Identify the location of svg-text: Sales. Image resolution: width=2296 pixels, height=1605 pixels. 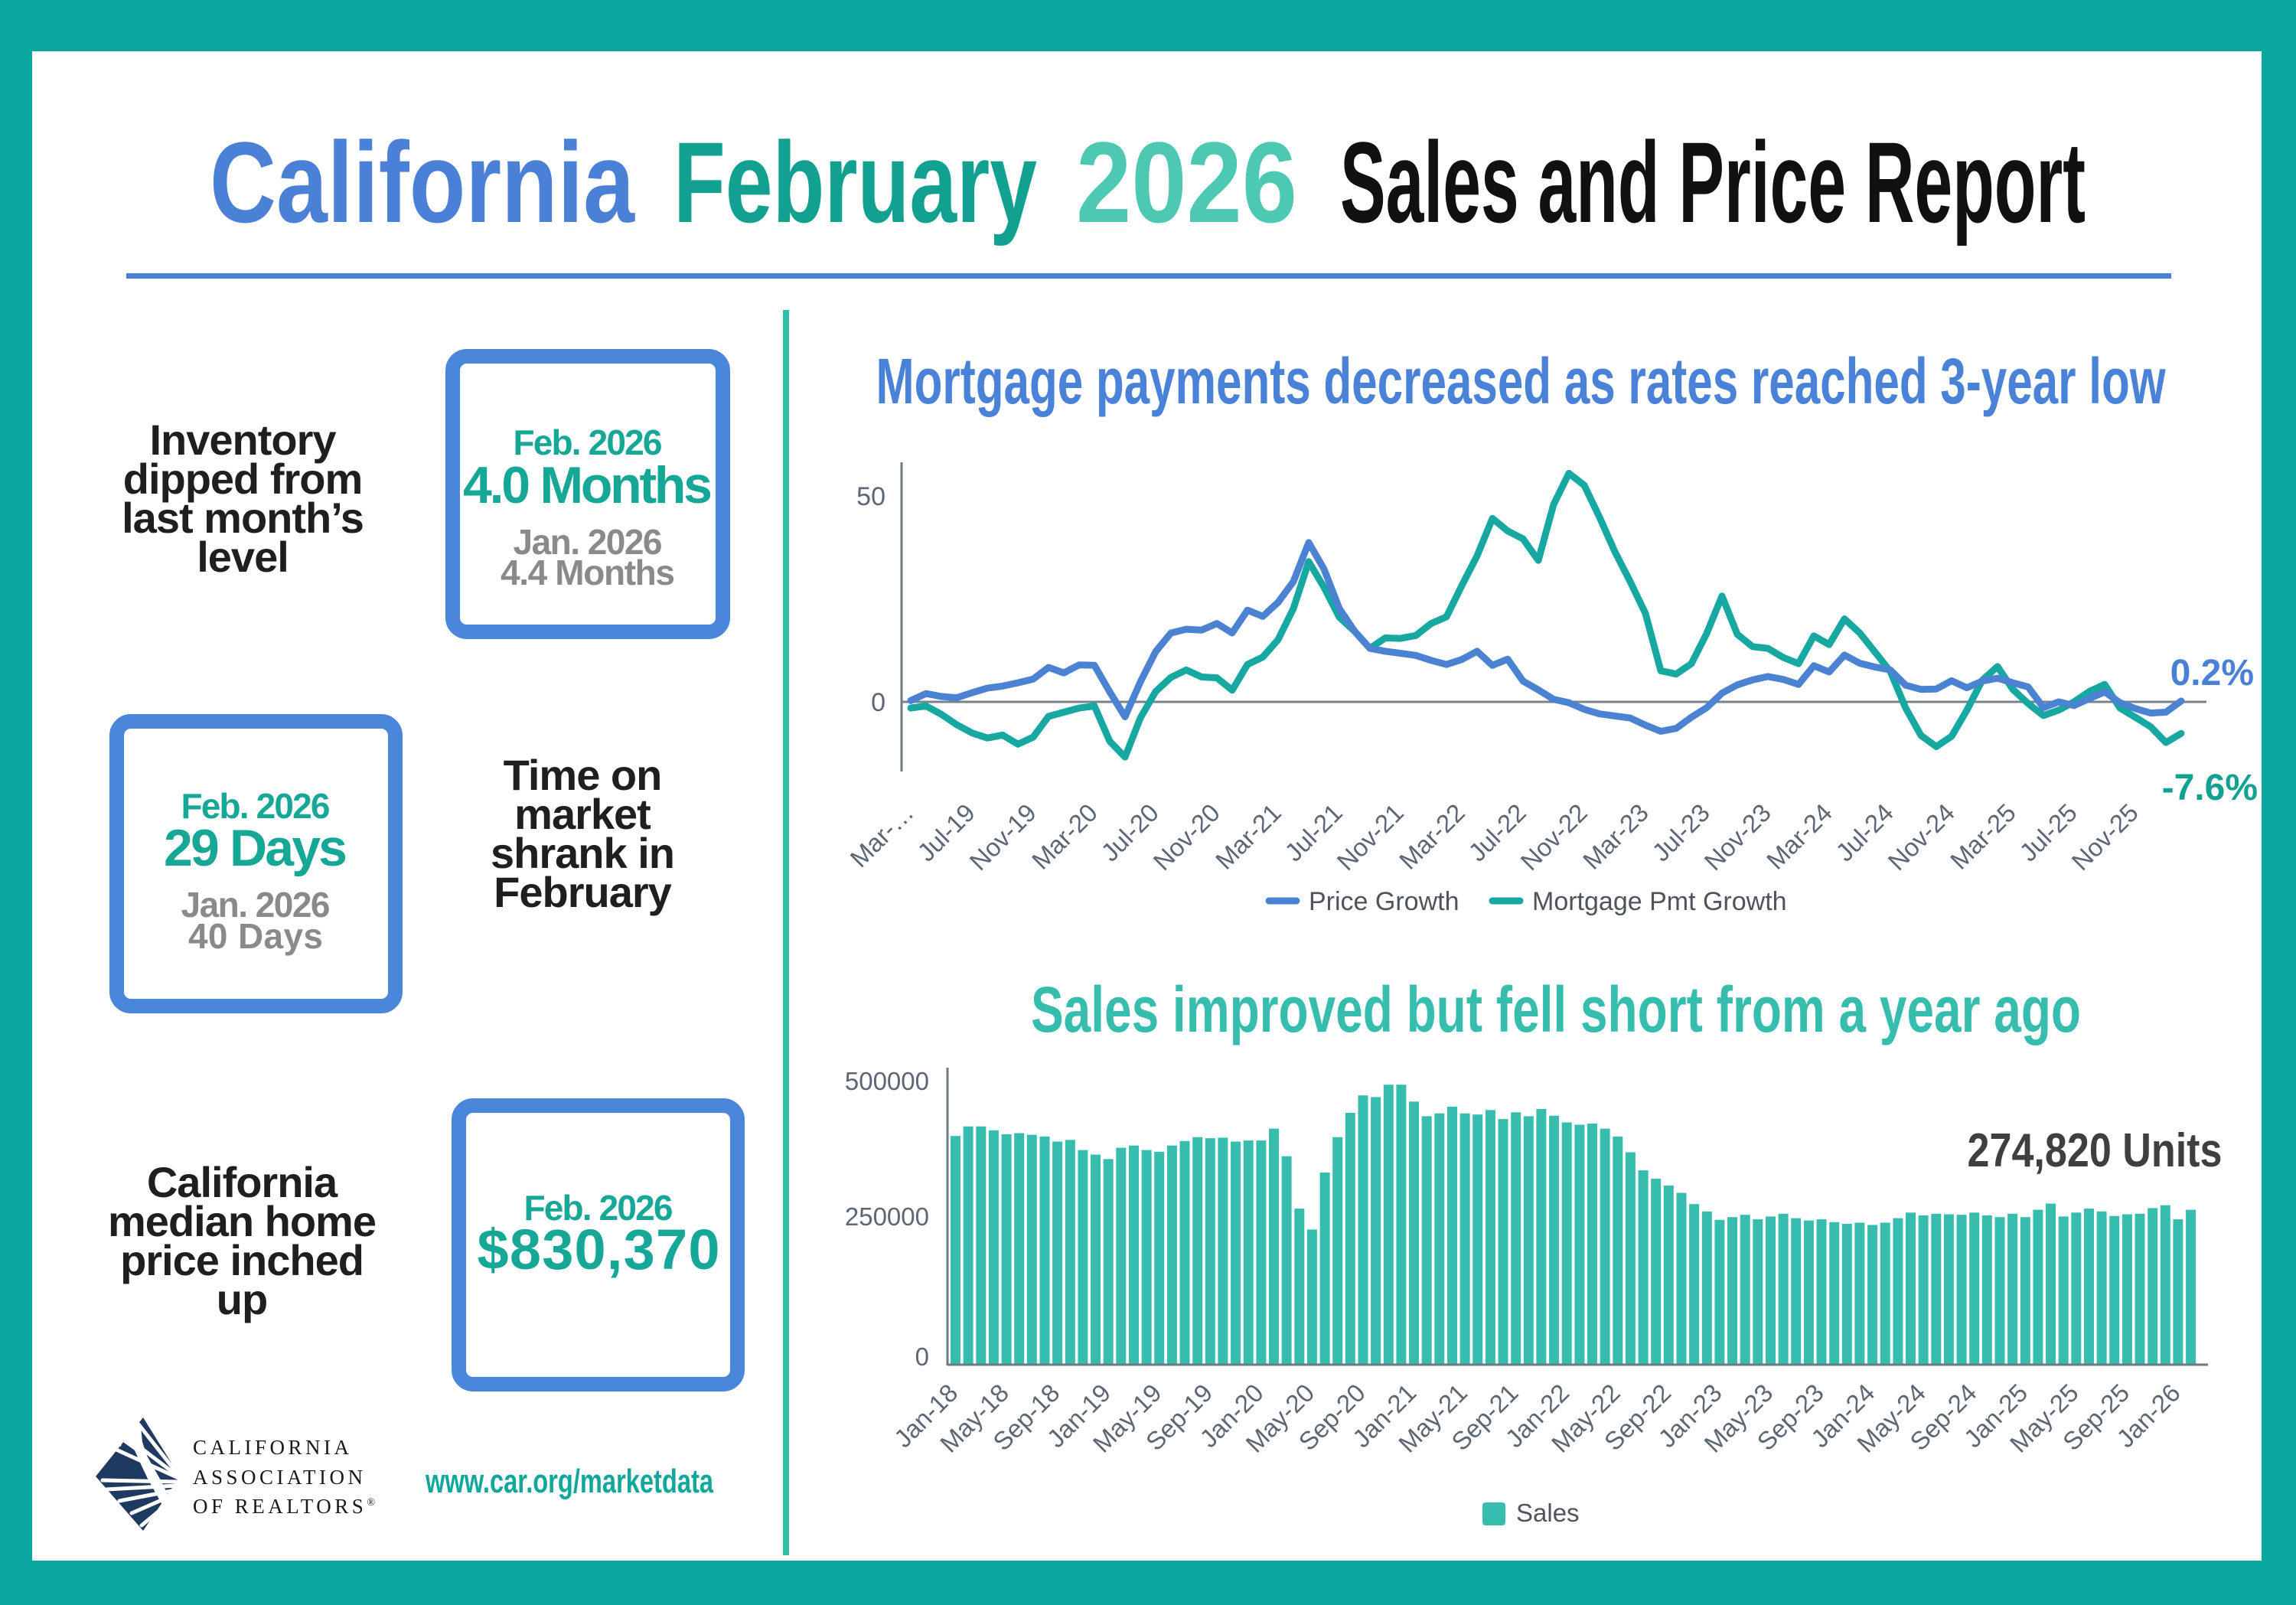
(1548, 1513).